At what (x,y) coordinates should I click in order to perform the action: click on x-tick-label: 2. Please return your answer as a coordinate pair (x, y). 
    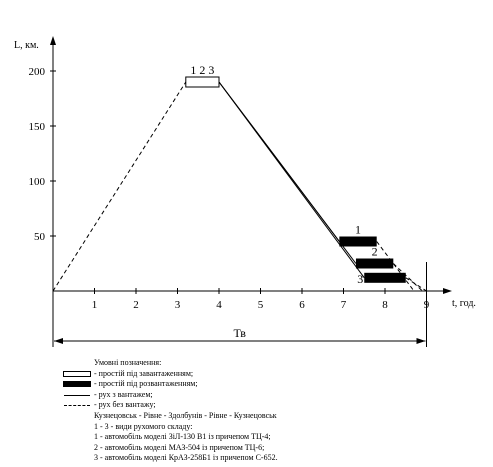
    Looking at the image, I should click on (136, 305).